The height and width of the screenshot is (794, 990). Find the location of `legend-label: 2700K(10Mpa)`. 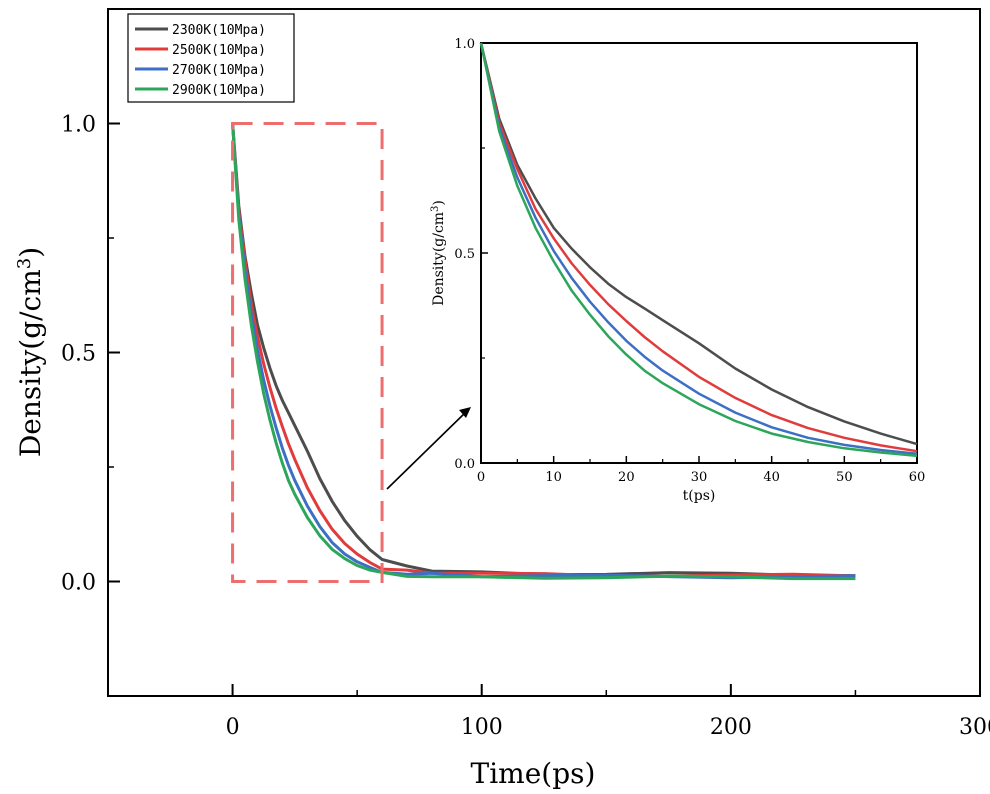

legend-label: 2700K(10Mpa) is located at coordinates (219, 70).